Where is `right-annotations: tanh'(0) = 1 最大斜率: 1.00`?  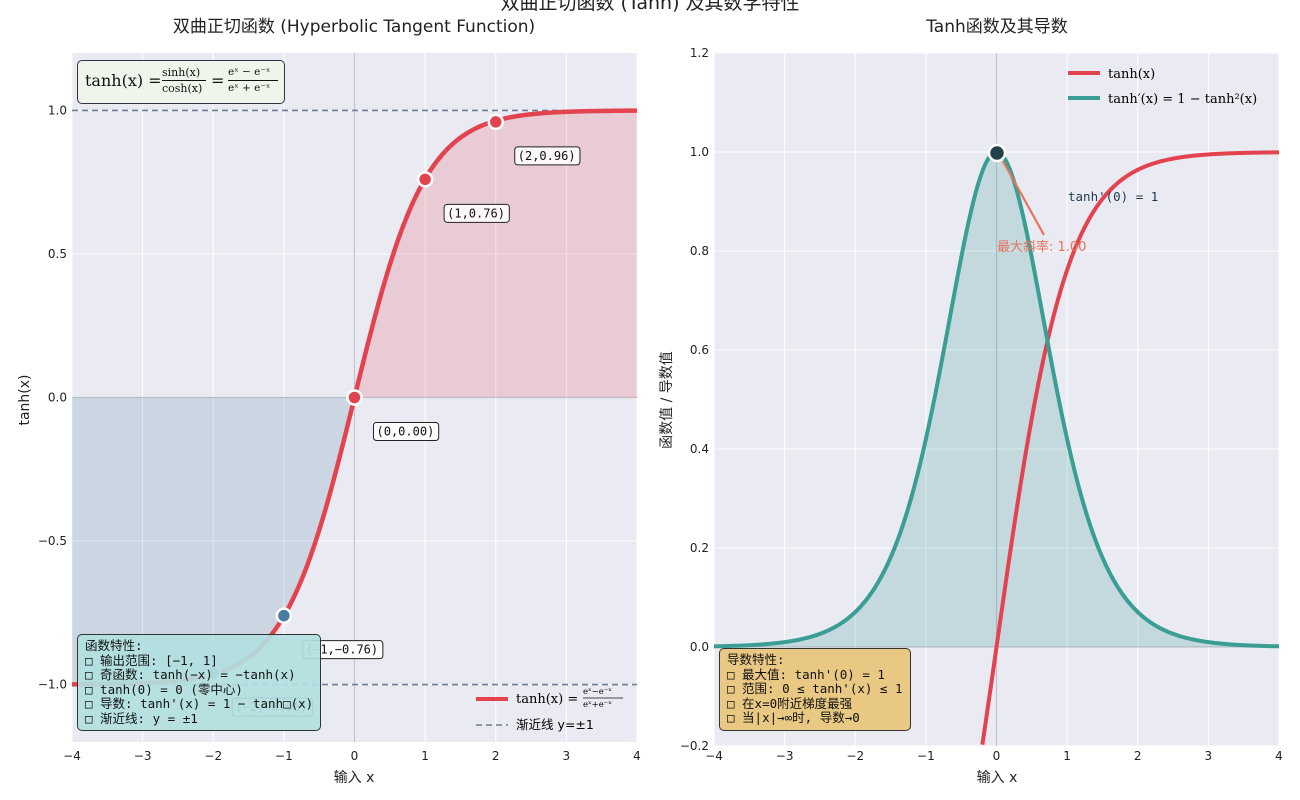
right-annotations: tanh'(0) = 1 最大斜率: 1.00 is located at coordinates (1072, 199).